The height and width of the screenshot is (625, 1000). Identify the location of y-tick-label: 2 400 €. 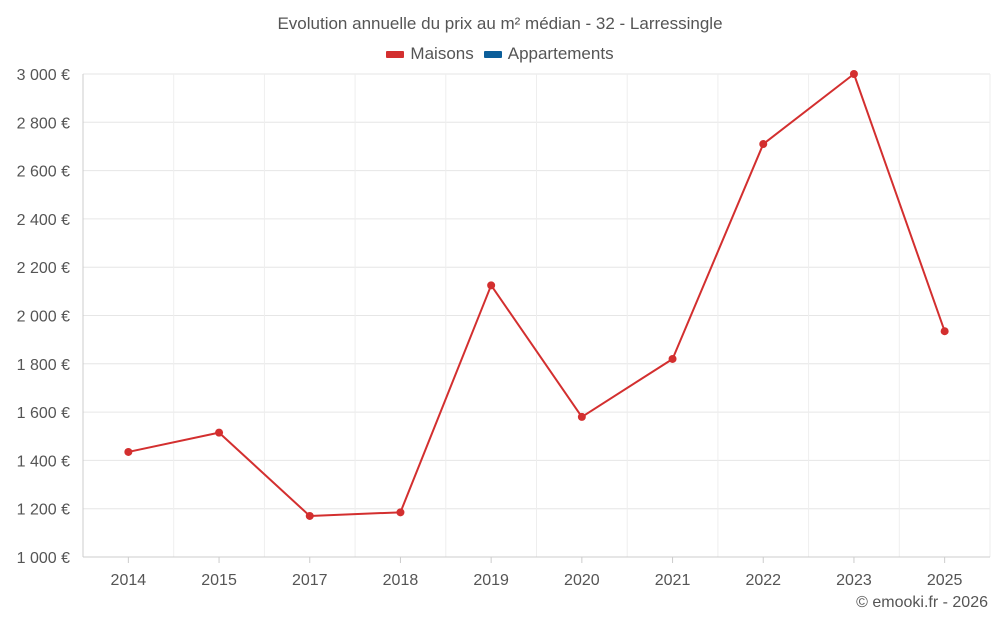
(43, 220).